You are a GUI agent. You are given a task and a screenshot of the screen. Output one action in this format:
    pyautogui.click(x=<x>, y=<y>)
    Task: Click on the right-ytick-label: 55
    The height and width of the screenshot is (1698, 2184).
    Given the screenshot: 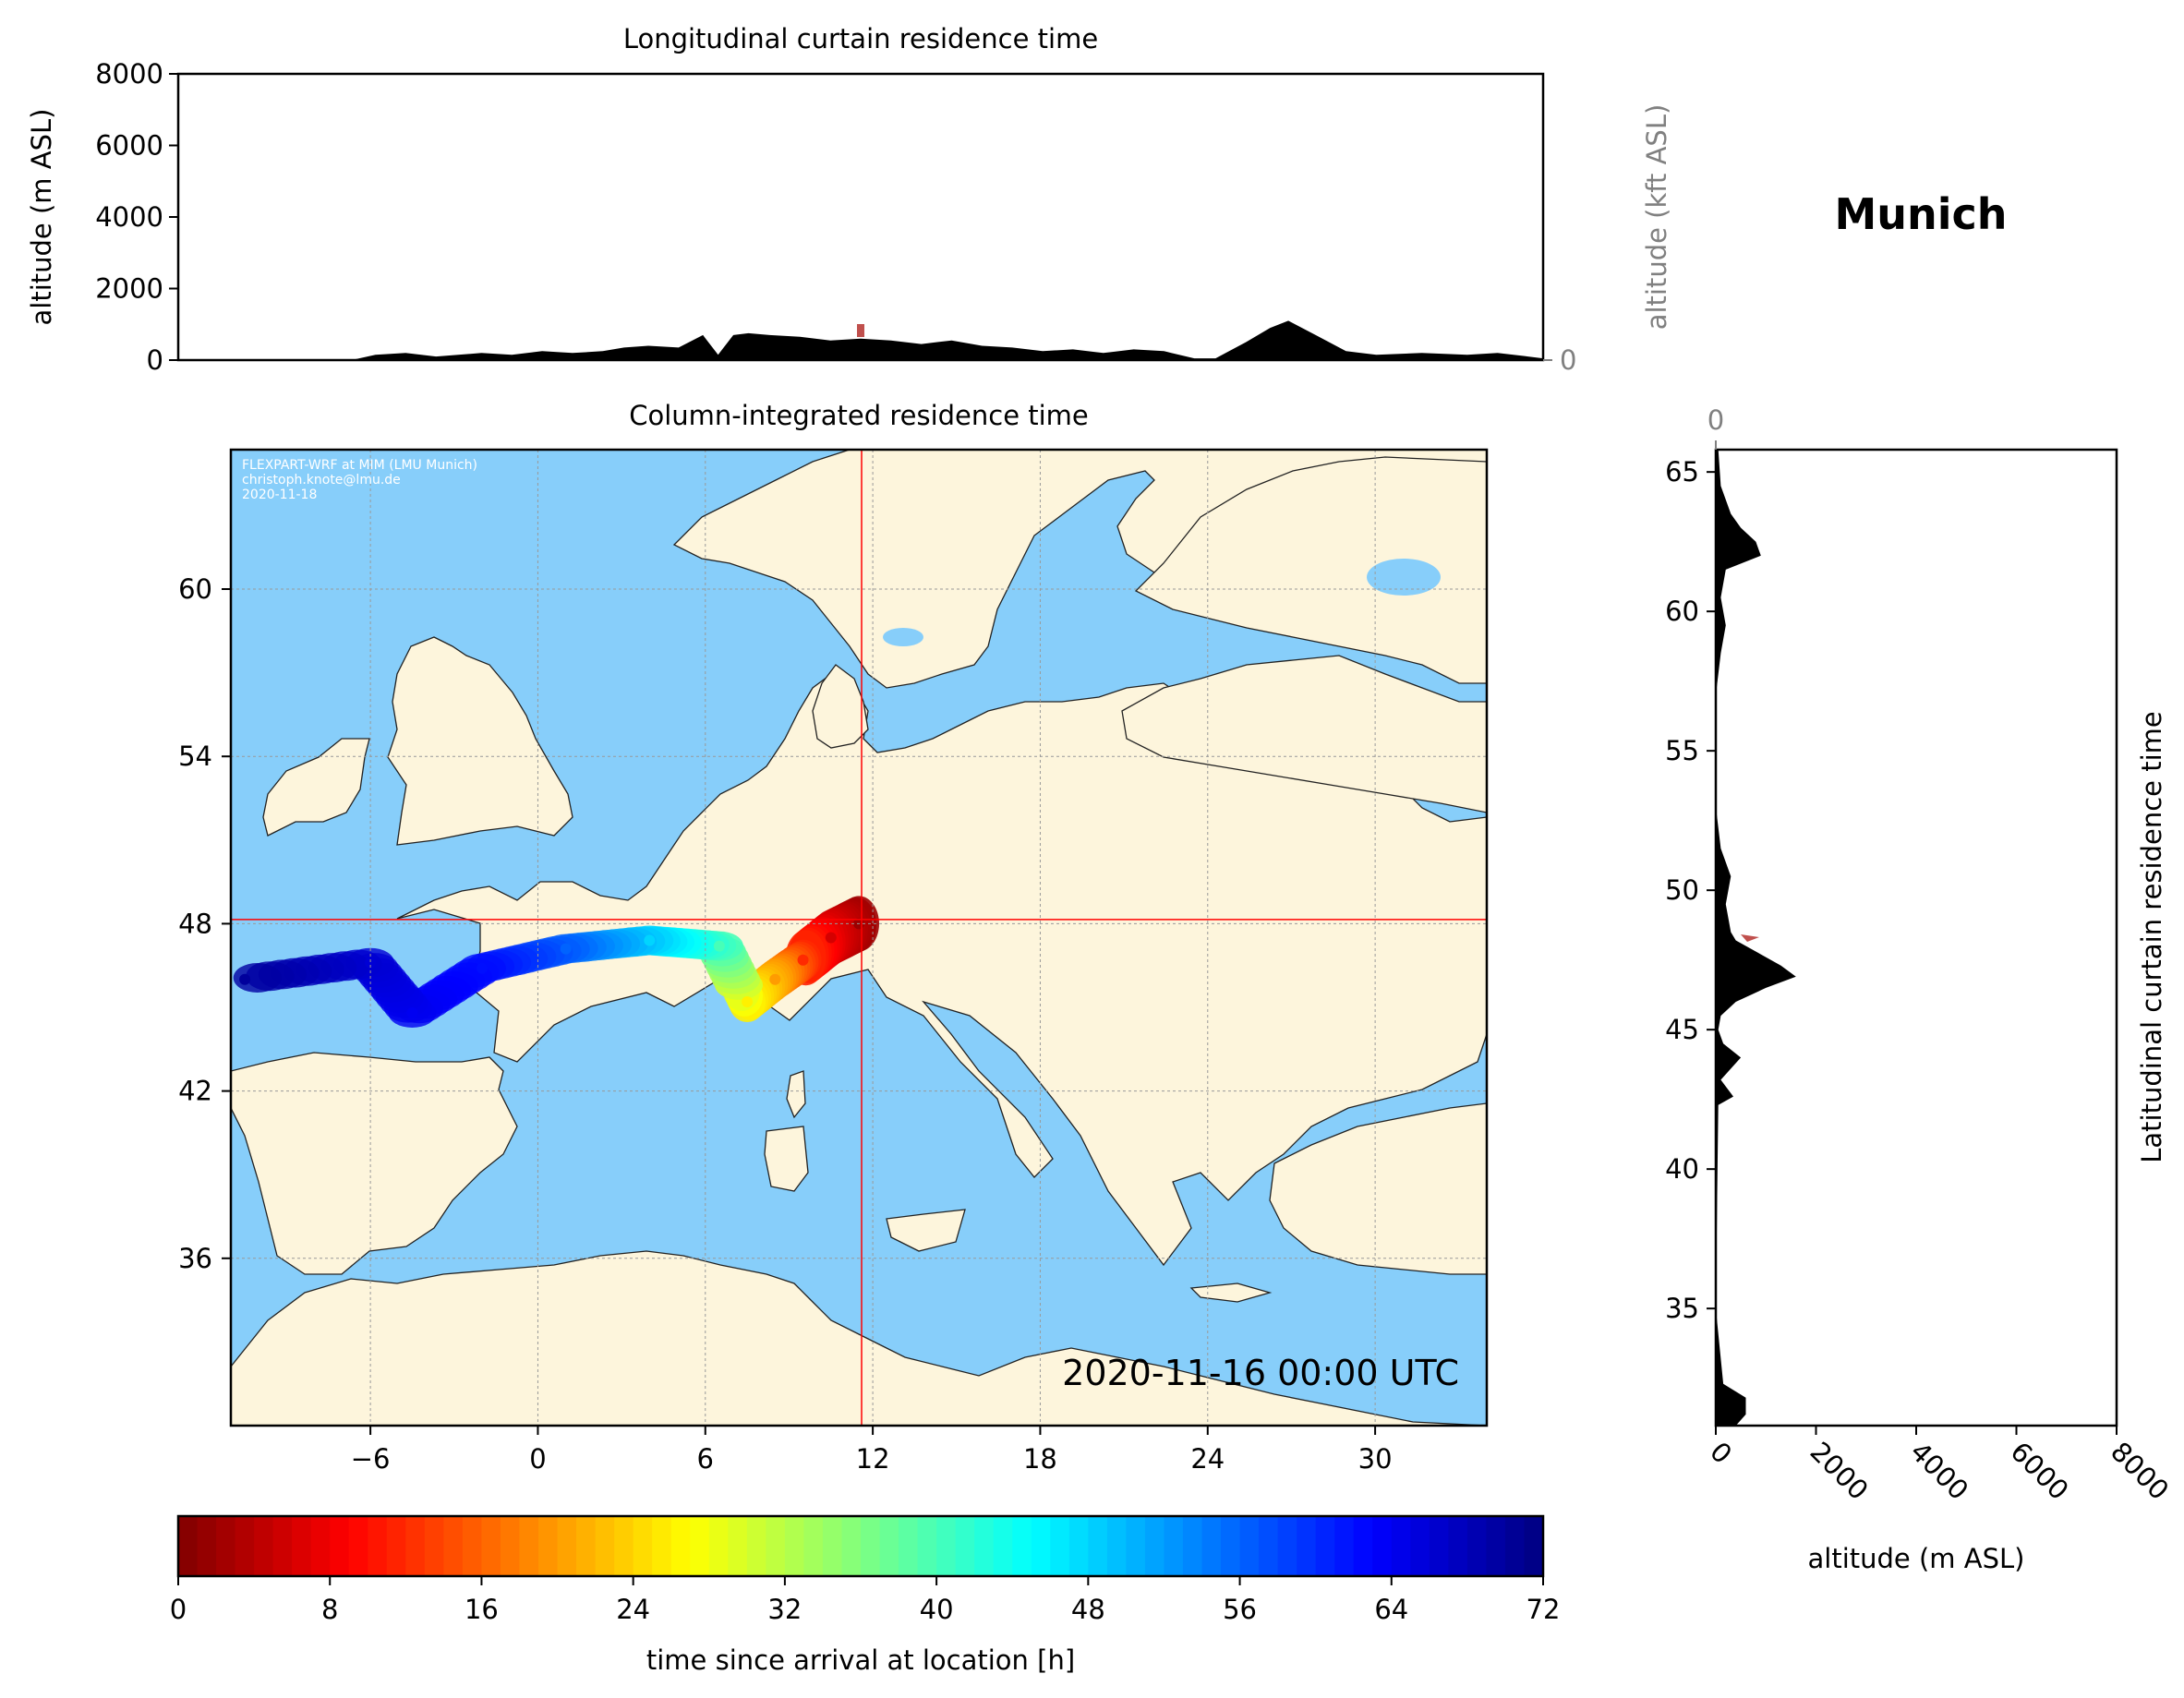 What is the action you would take?
    pyautogui.click(x=1682, y=750)
    